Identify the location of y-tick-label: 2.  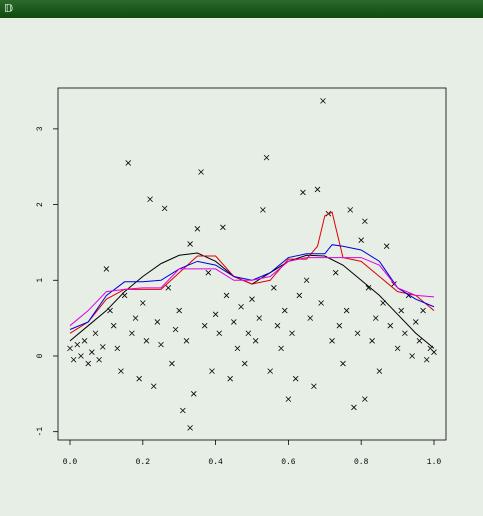
(40, 204).